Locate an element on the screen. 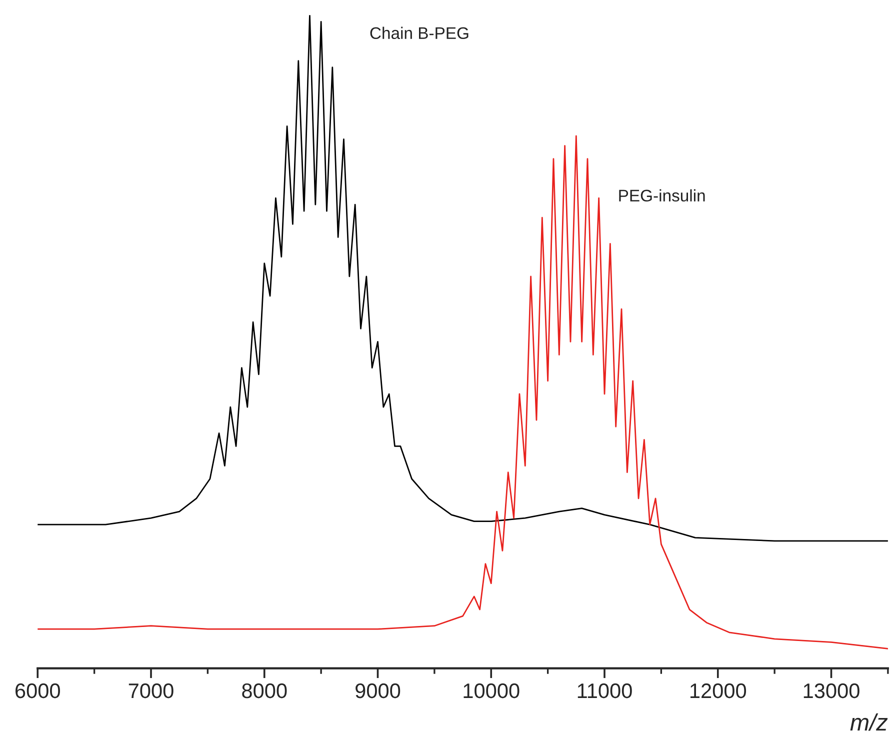 This screenshot has height=756, width=896. x-tick-label: 12000 is located at coordinates (718, 690).